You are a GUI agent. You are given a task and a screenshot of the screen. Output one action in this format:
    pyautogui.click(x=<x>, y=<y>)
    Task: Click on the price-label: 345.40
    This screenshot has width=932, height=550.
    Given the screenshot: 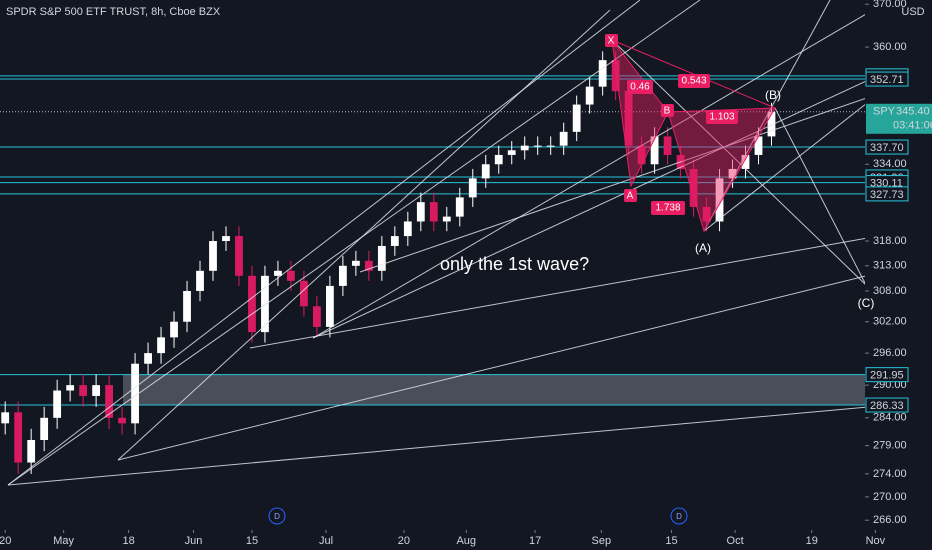 What is the action you would take?
    pyautogui.click(x=913, y=112)
    